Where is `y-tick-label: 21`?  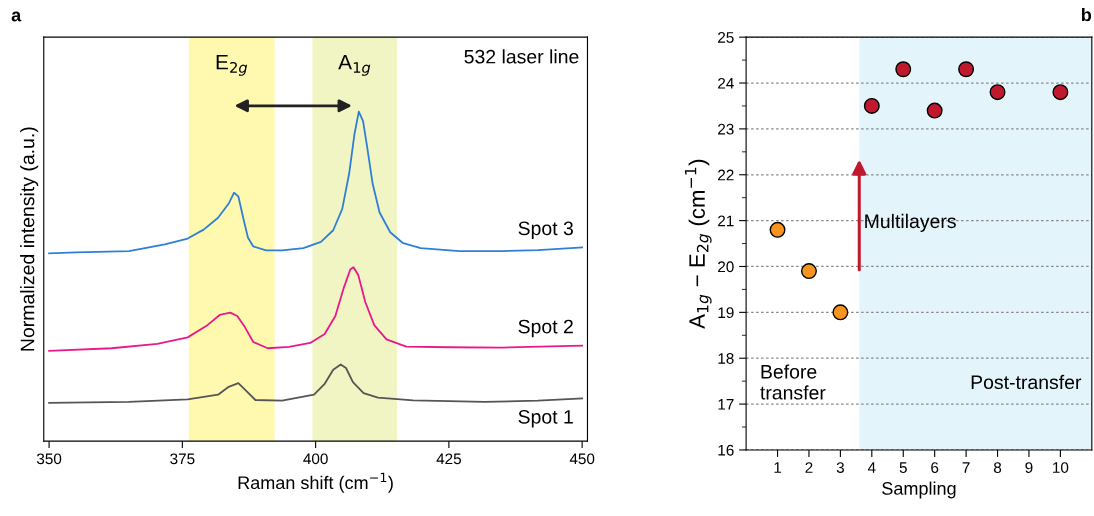 y-tick-label: 21 is located at coordinates (726, 221).